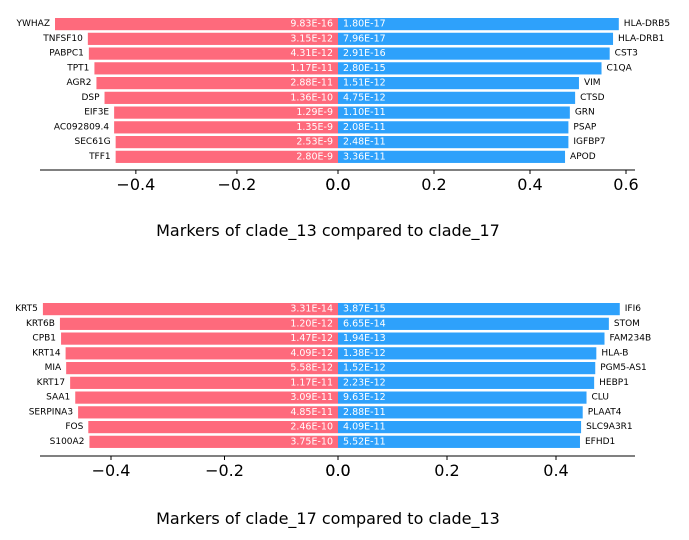 The image size is (689, 540). I want to click on chart1-left-gene-label: DSP, so click(90, 98).